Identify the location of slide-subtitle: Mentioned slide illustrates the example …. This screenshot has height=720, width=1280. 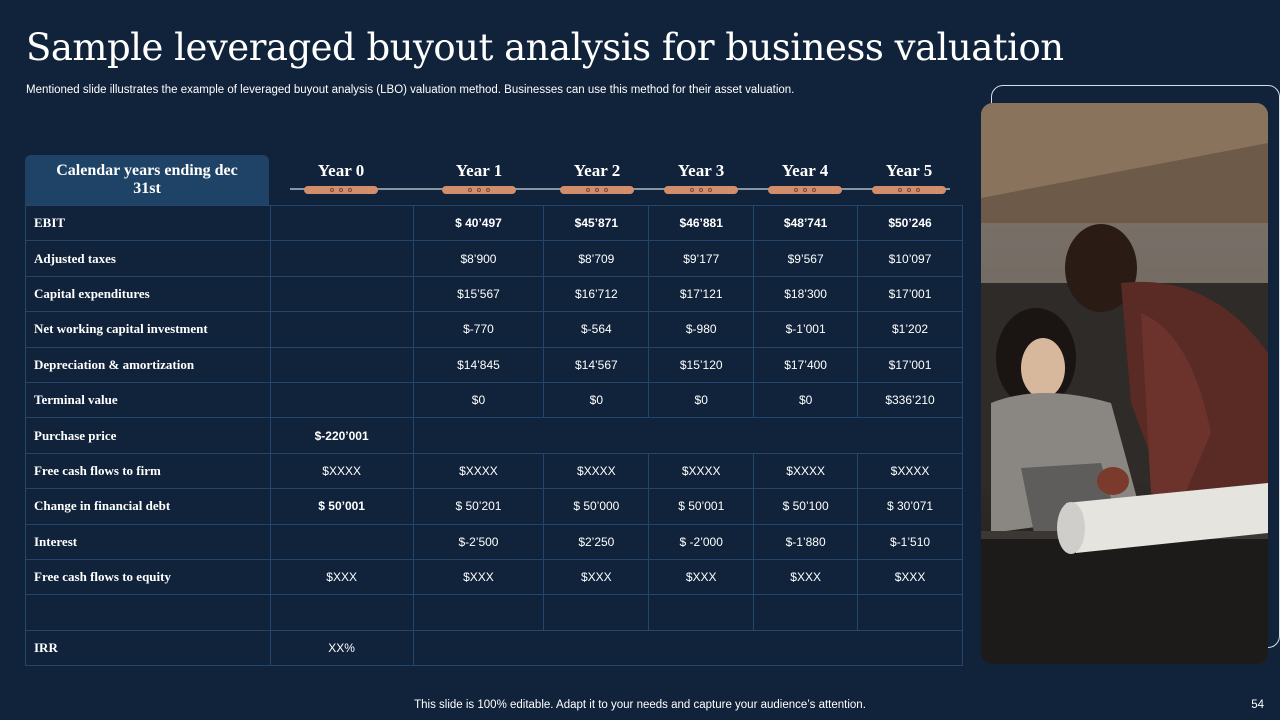
(410, 90).